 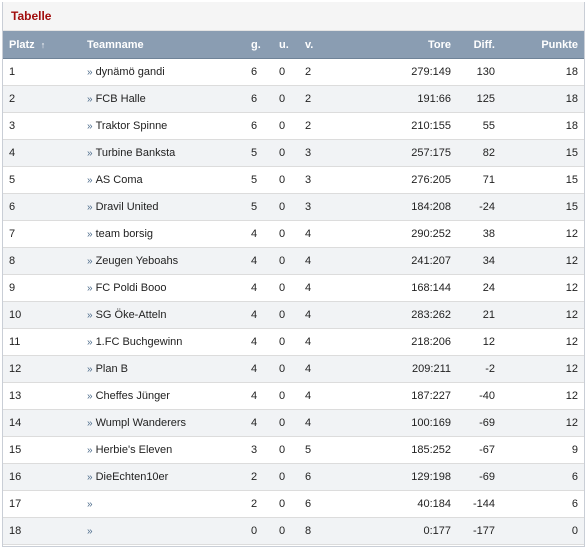 I want to click on team-link: » dynämö gandi, so click(x=126, y=72).